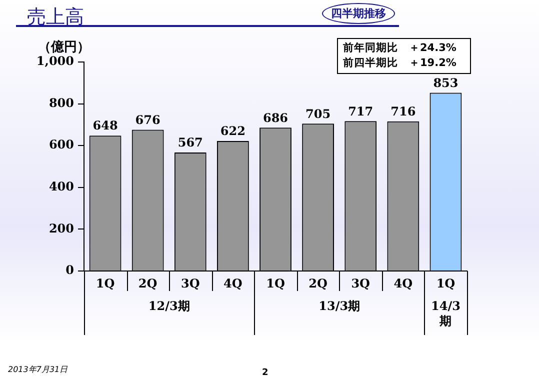  What do you see at coordinates (61, 187) in the screenshot?
I see `y-tick-label: 400` at bounding box center [61, 187].